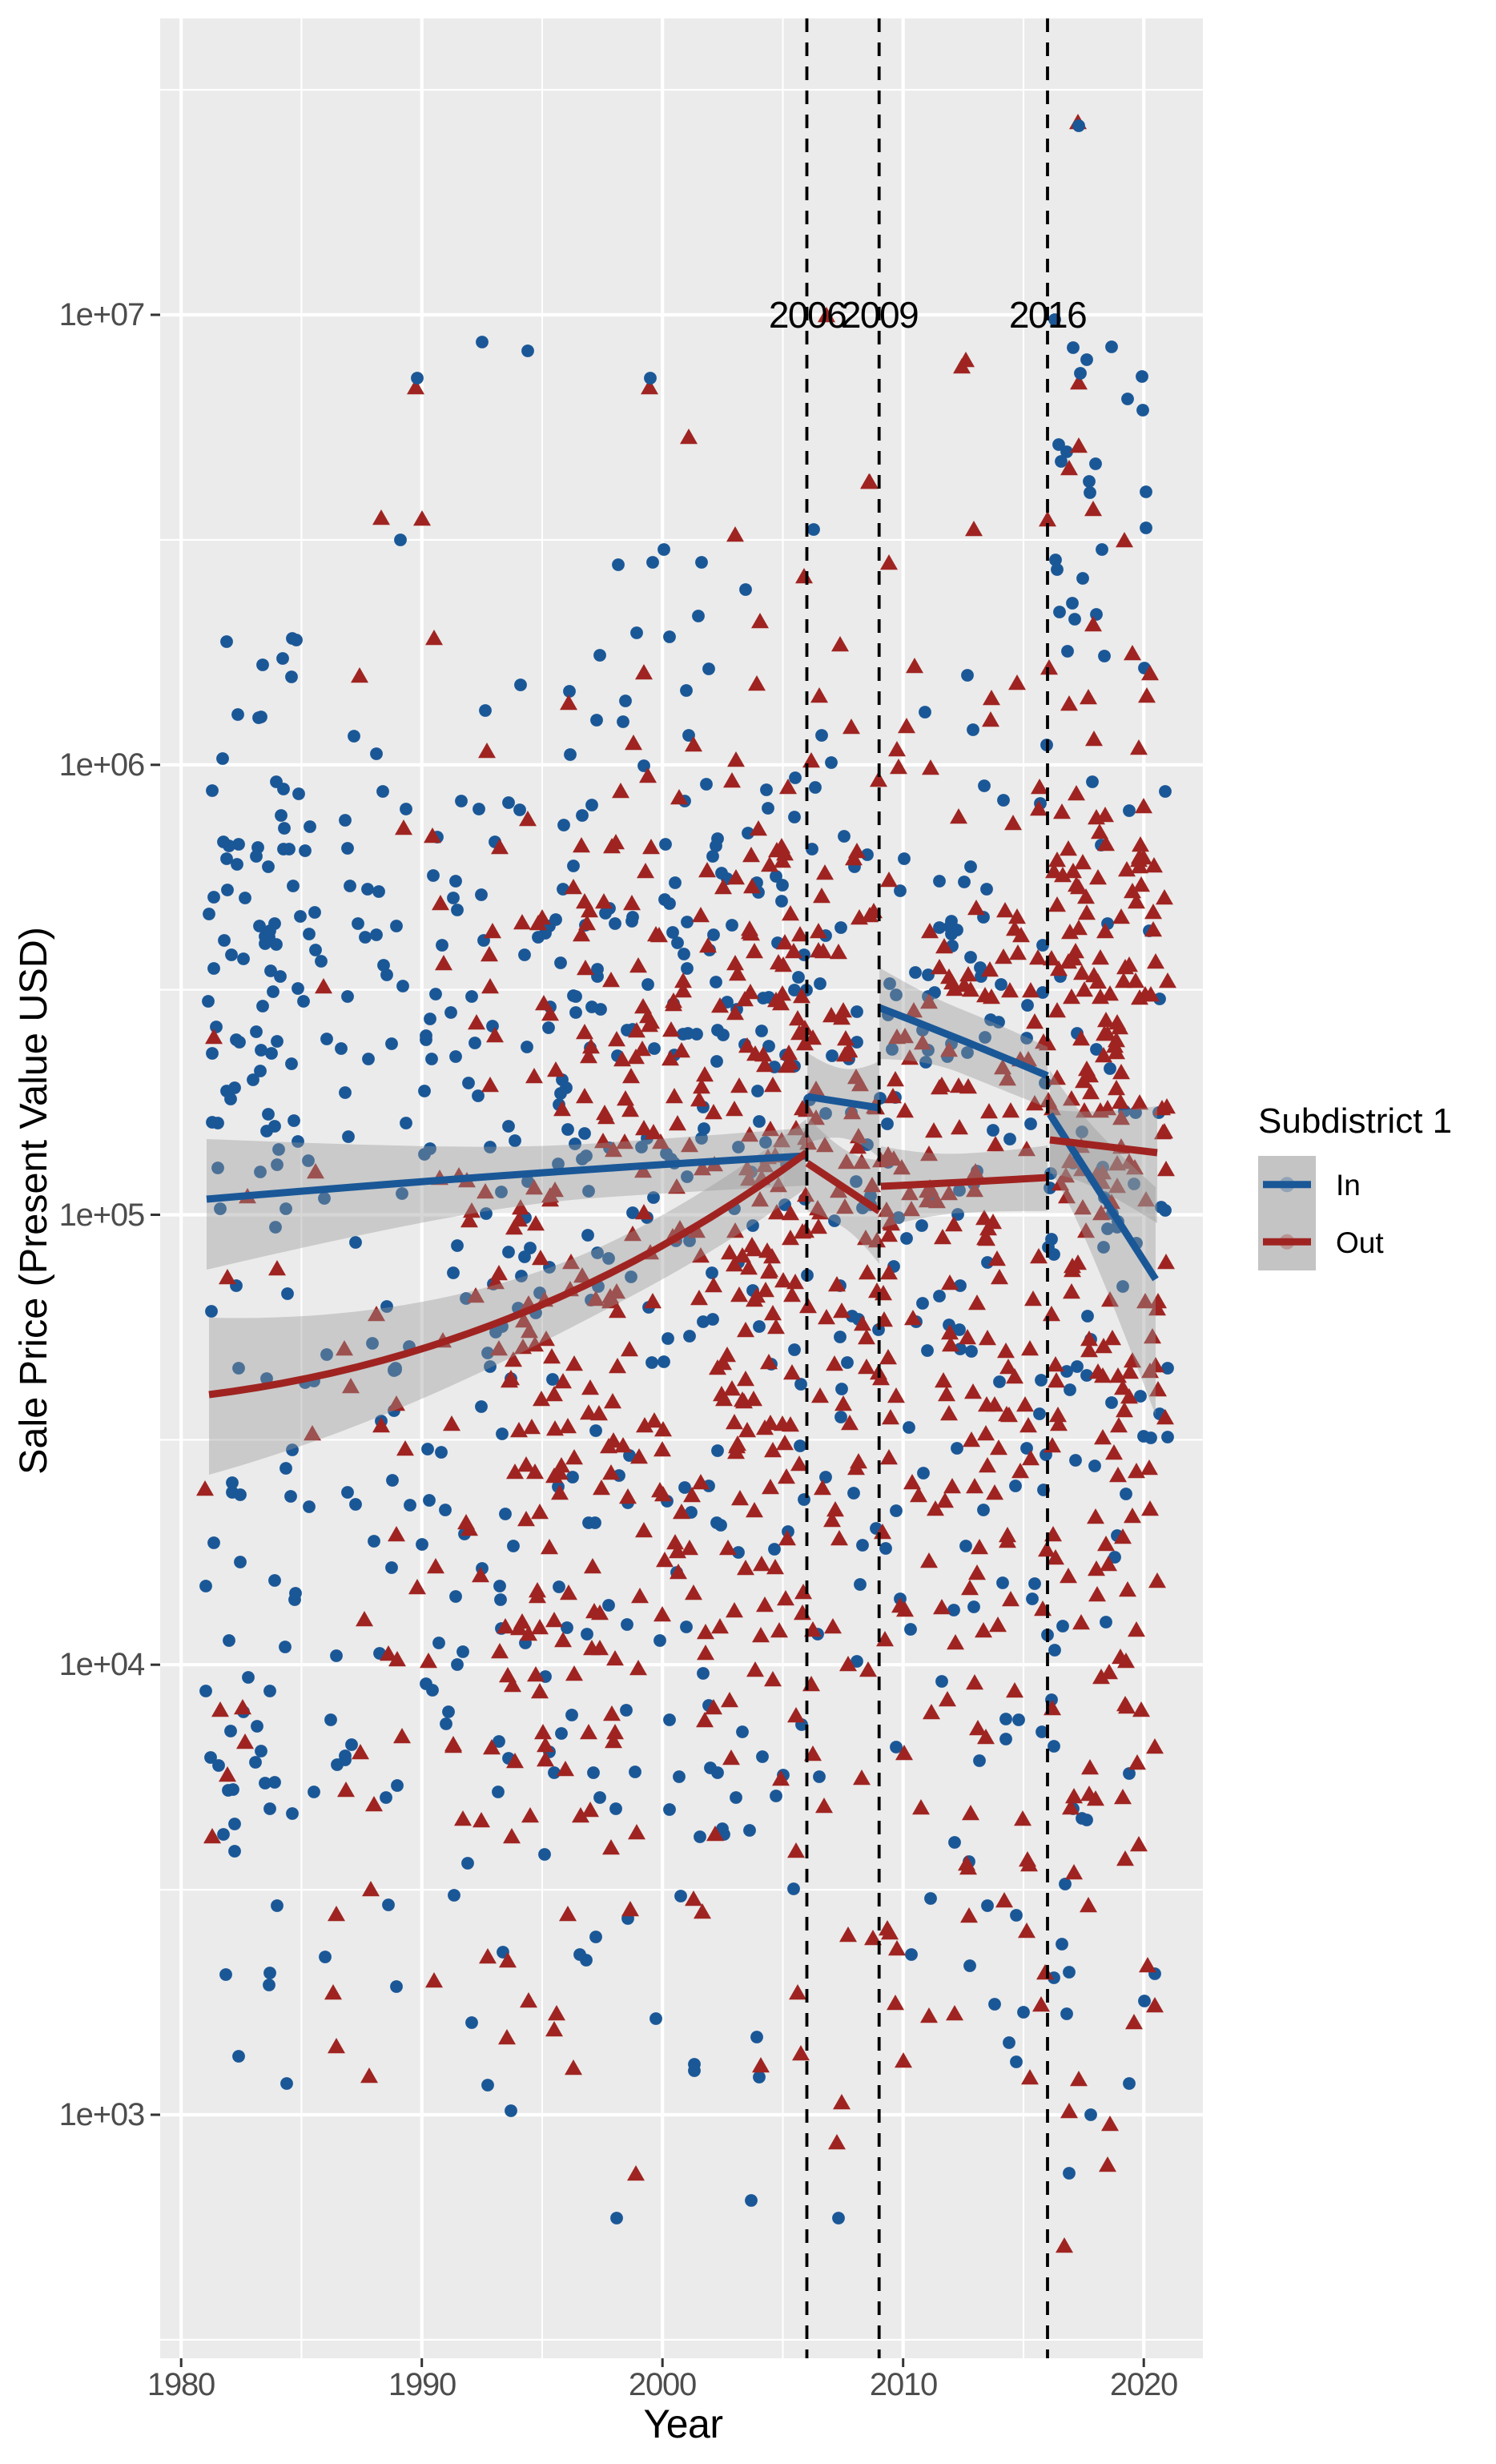  Describe the element at coordinates (1144, 2384) in the screenshot. I see `svg-text: 2020` at that location.